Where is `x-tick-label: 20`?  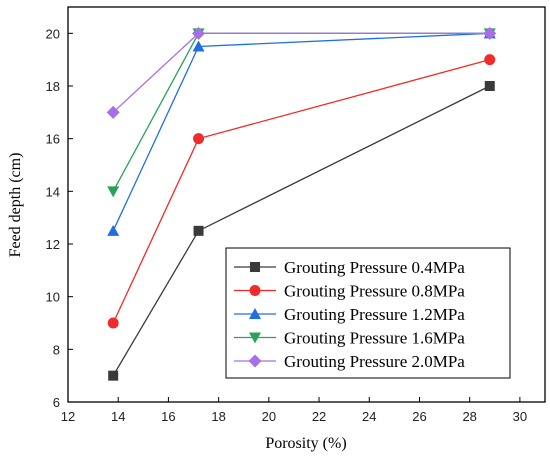 x-tick-label: 20 is located at coordinates (269, 416).